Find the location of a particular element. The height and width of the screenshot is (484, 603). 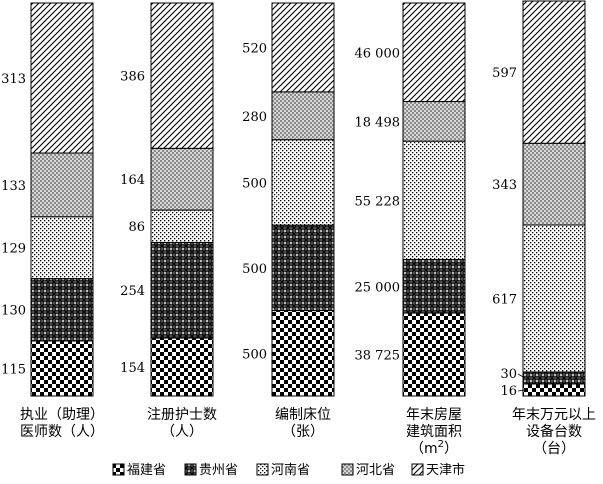

value-label-5-1: 16 is located at coordinates (508, 391).